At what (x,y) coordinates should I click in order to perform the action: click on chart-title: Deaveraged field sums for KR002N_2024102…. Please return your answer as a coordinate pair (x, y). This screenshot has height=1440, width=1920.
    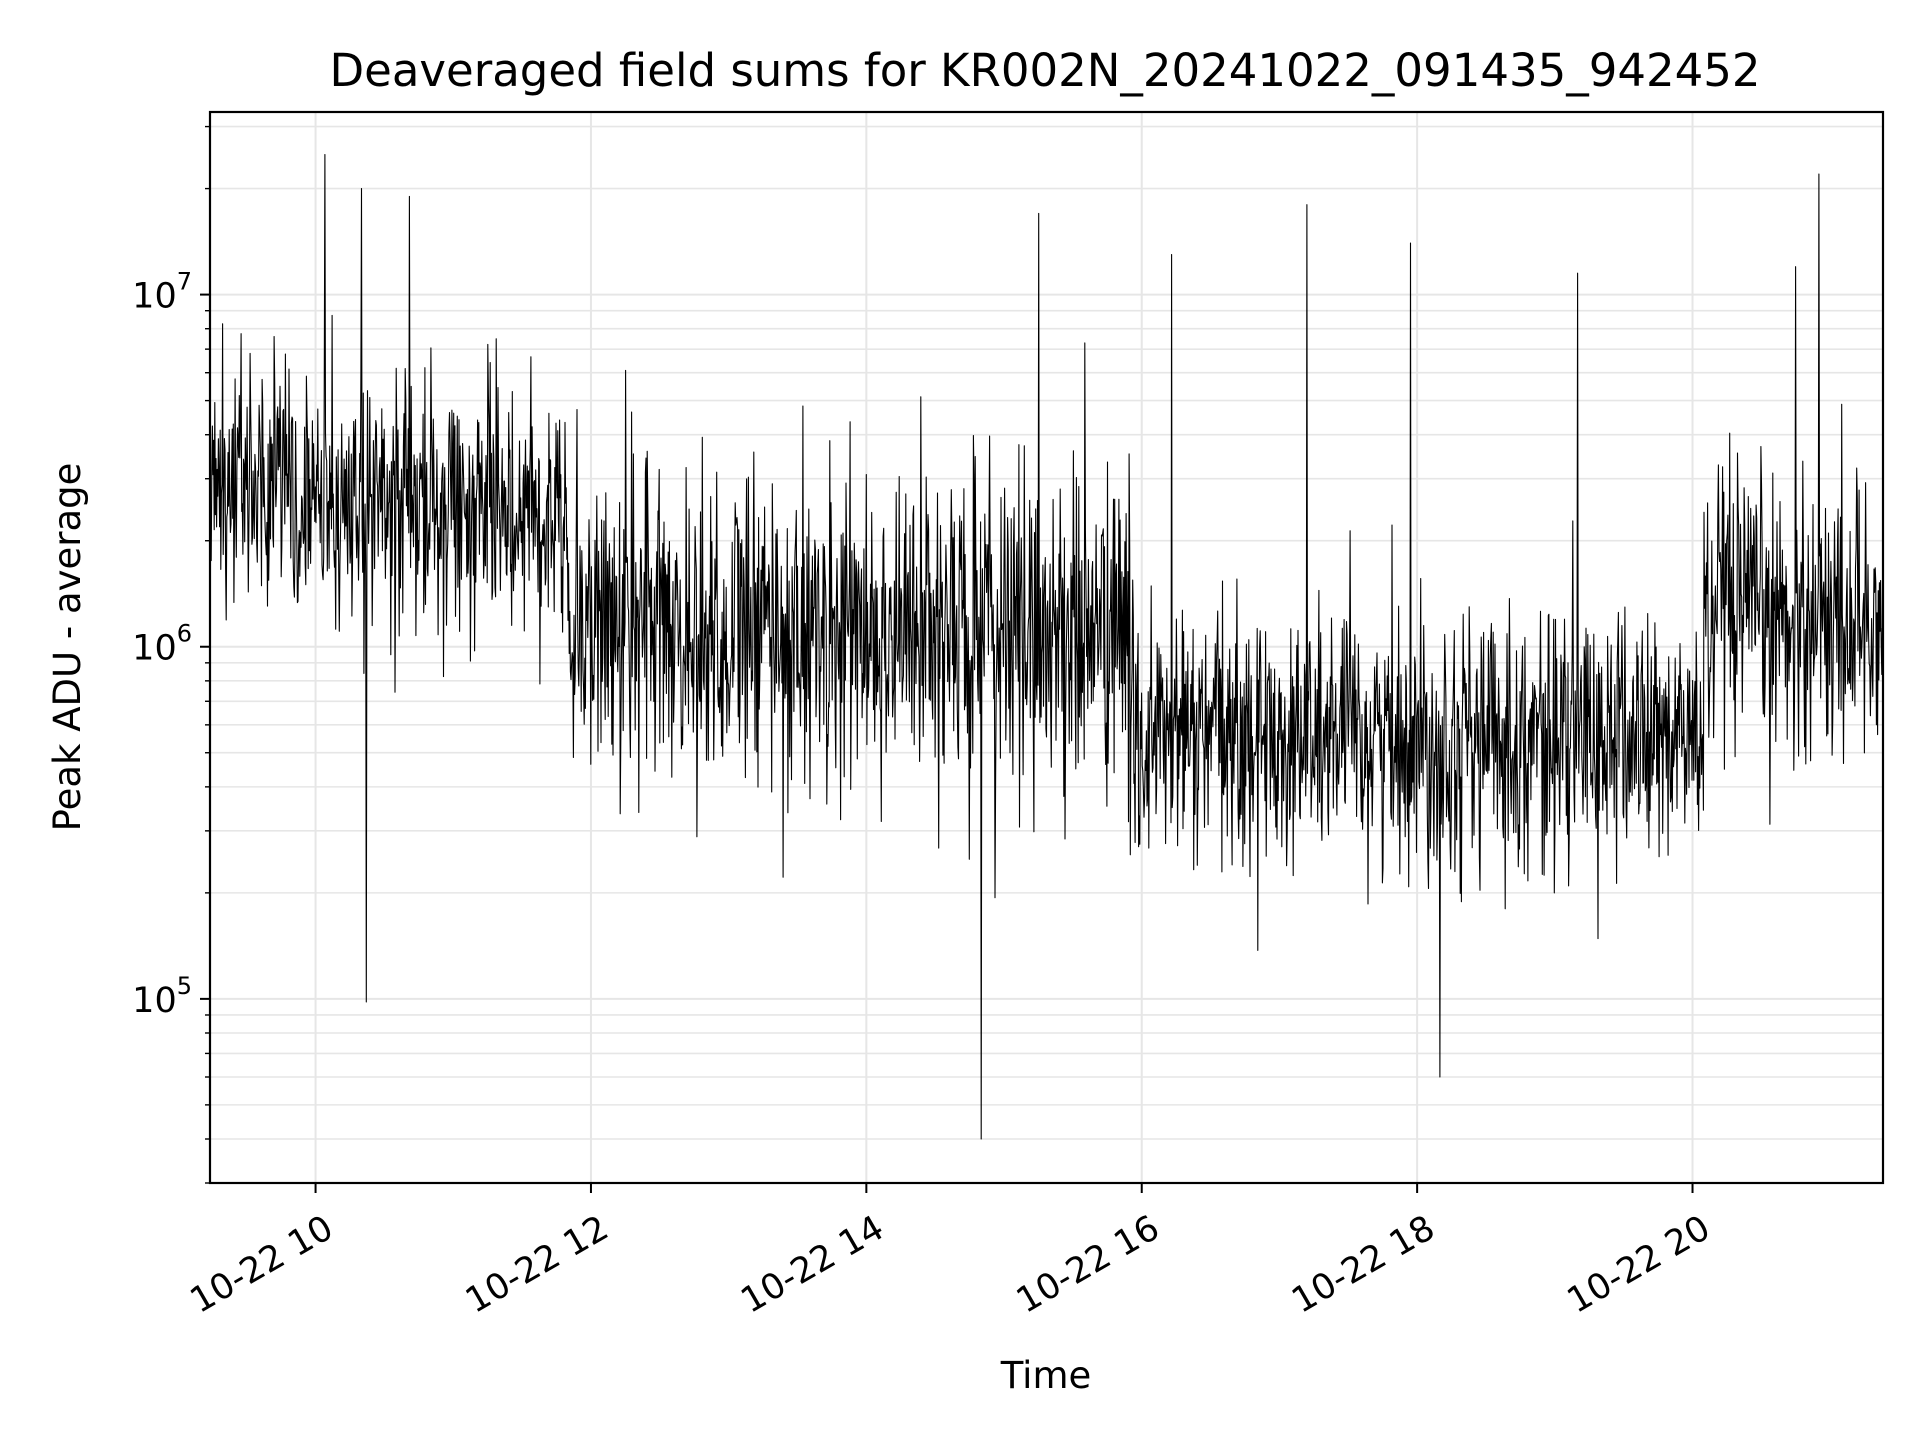
    Looking at the image, I should click on (1045, 70).